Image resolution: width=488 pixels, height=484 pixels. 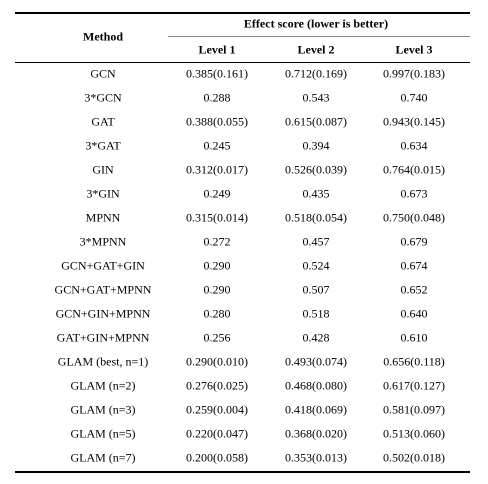 What do you see at coordinates (103, 241) in the screenshot?
I see `method-cell: 3*MPNN` at bounding box center [103, 241].